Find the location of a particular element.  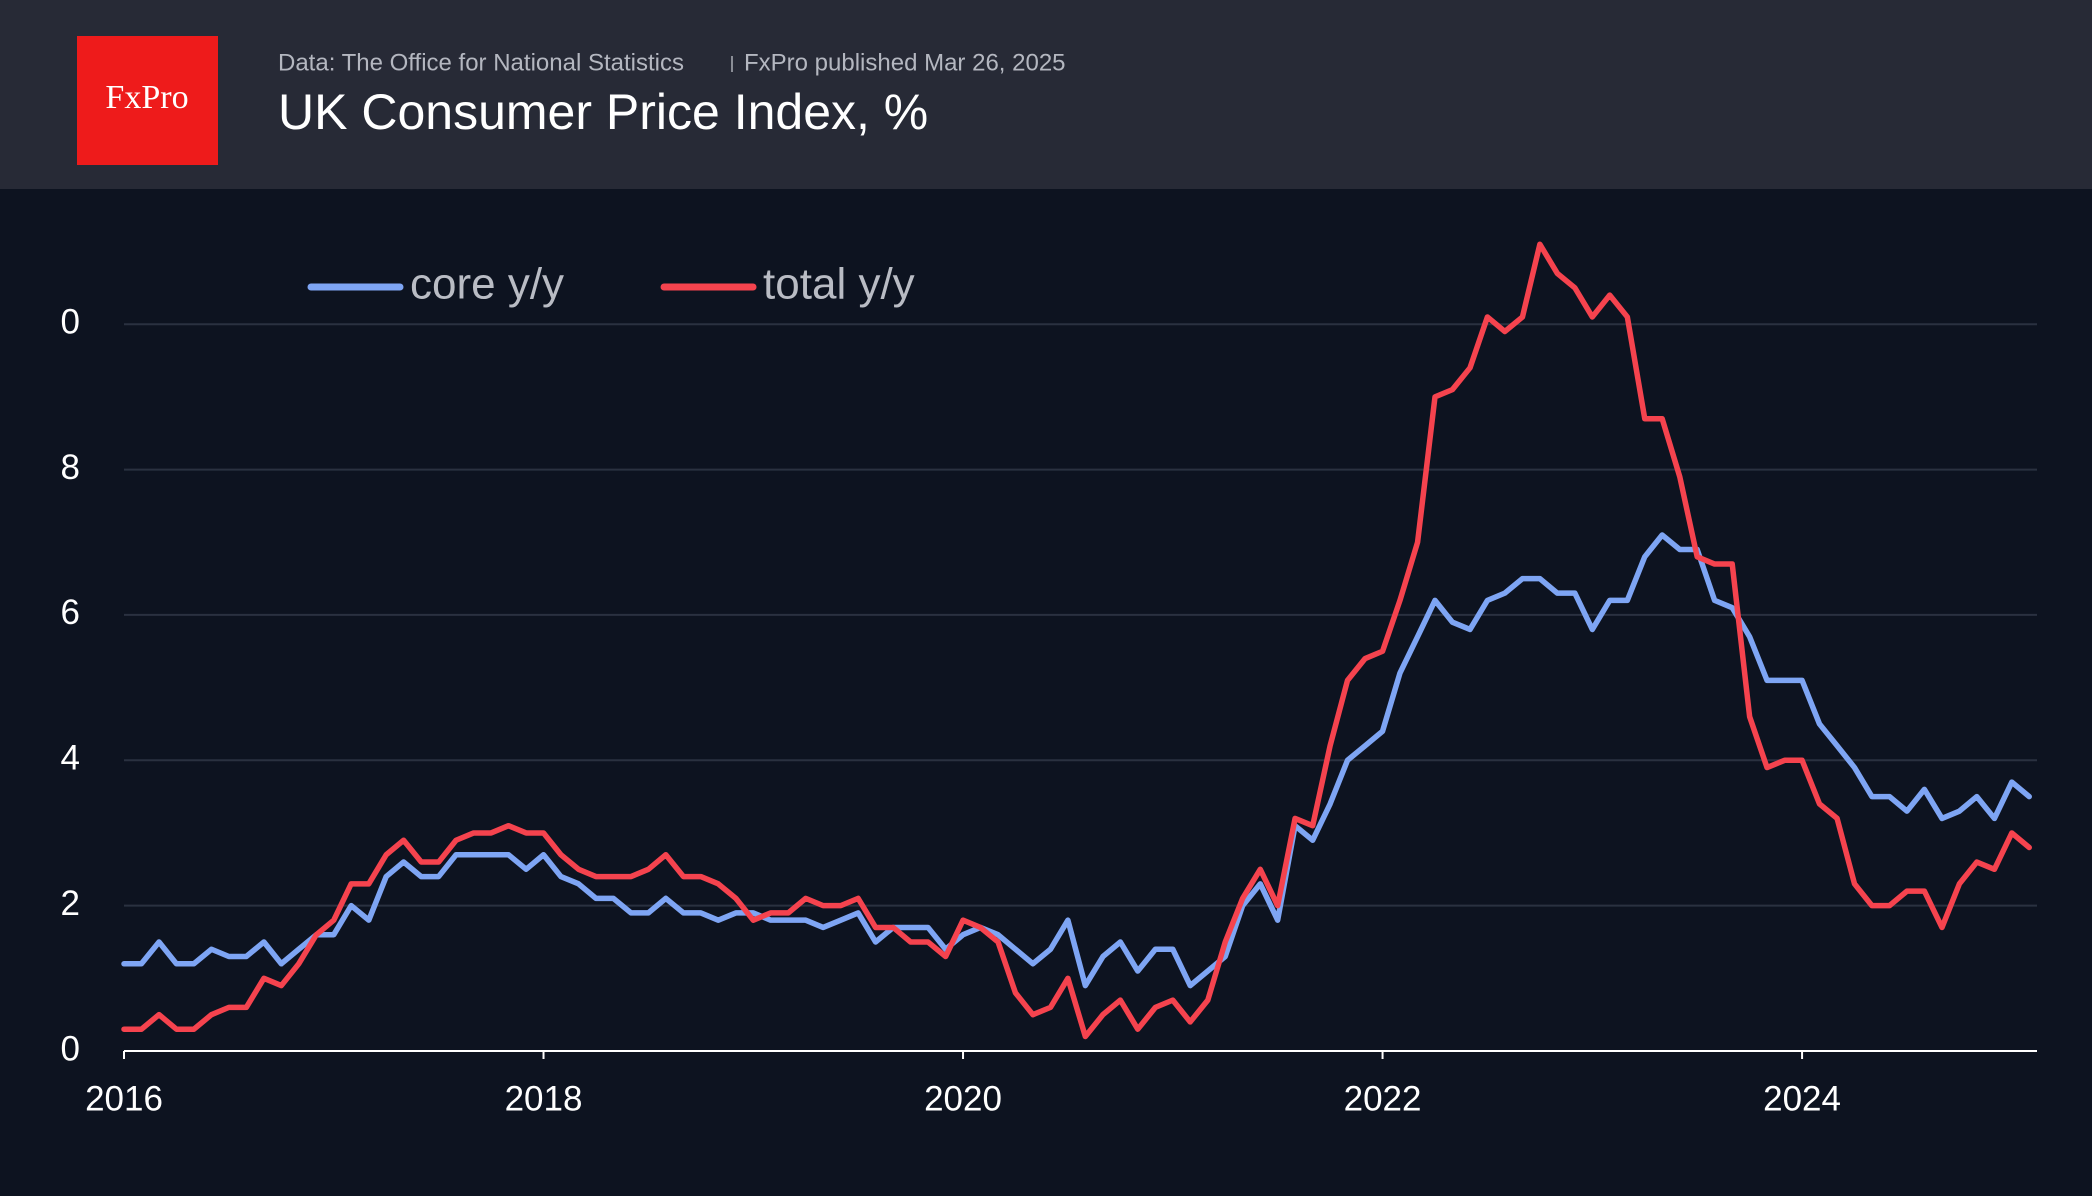

x-tick-label: 2018 is located at coordinates (544, 1098).